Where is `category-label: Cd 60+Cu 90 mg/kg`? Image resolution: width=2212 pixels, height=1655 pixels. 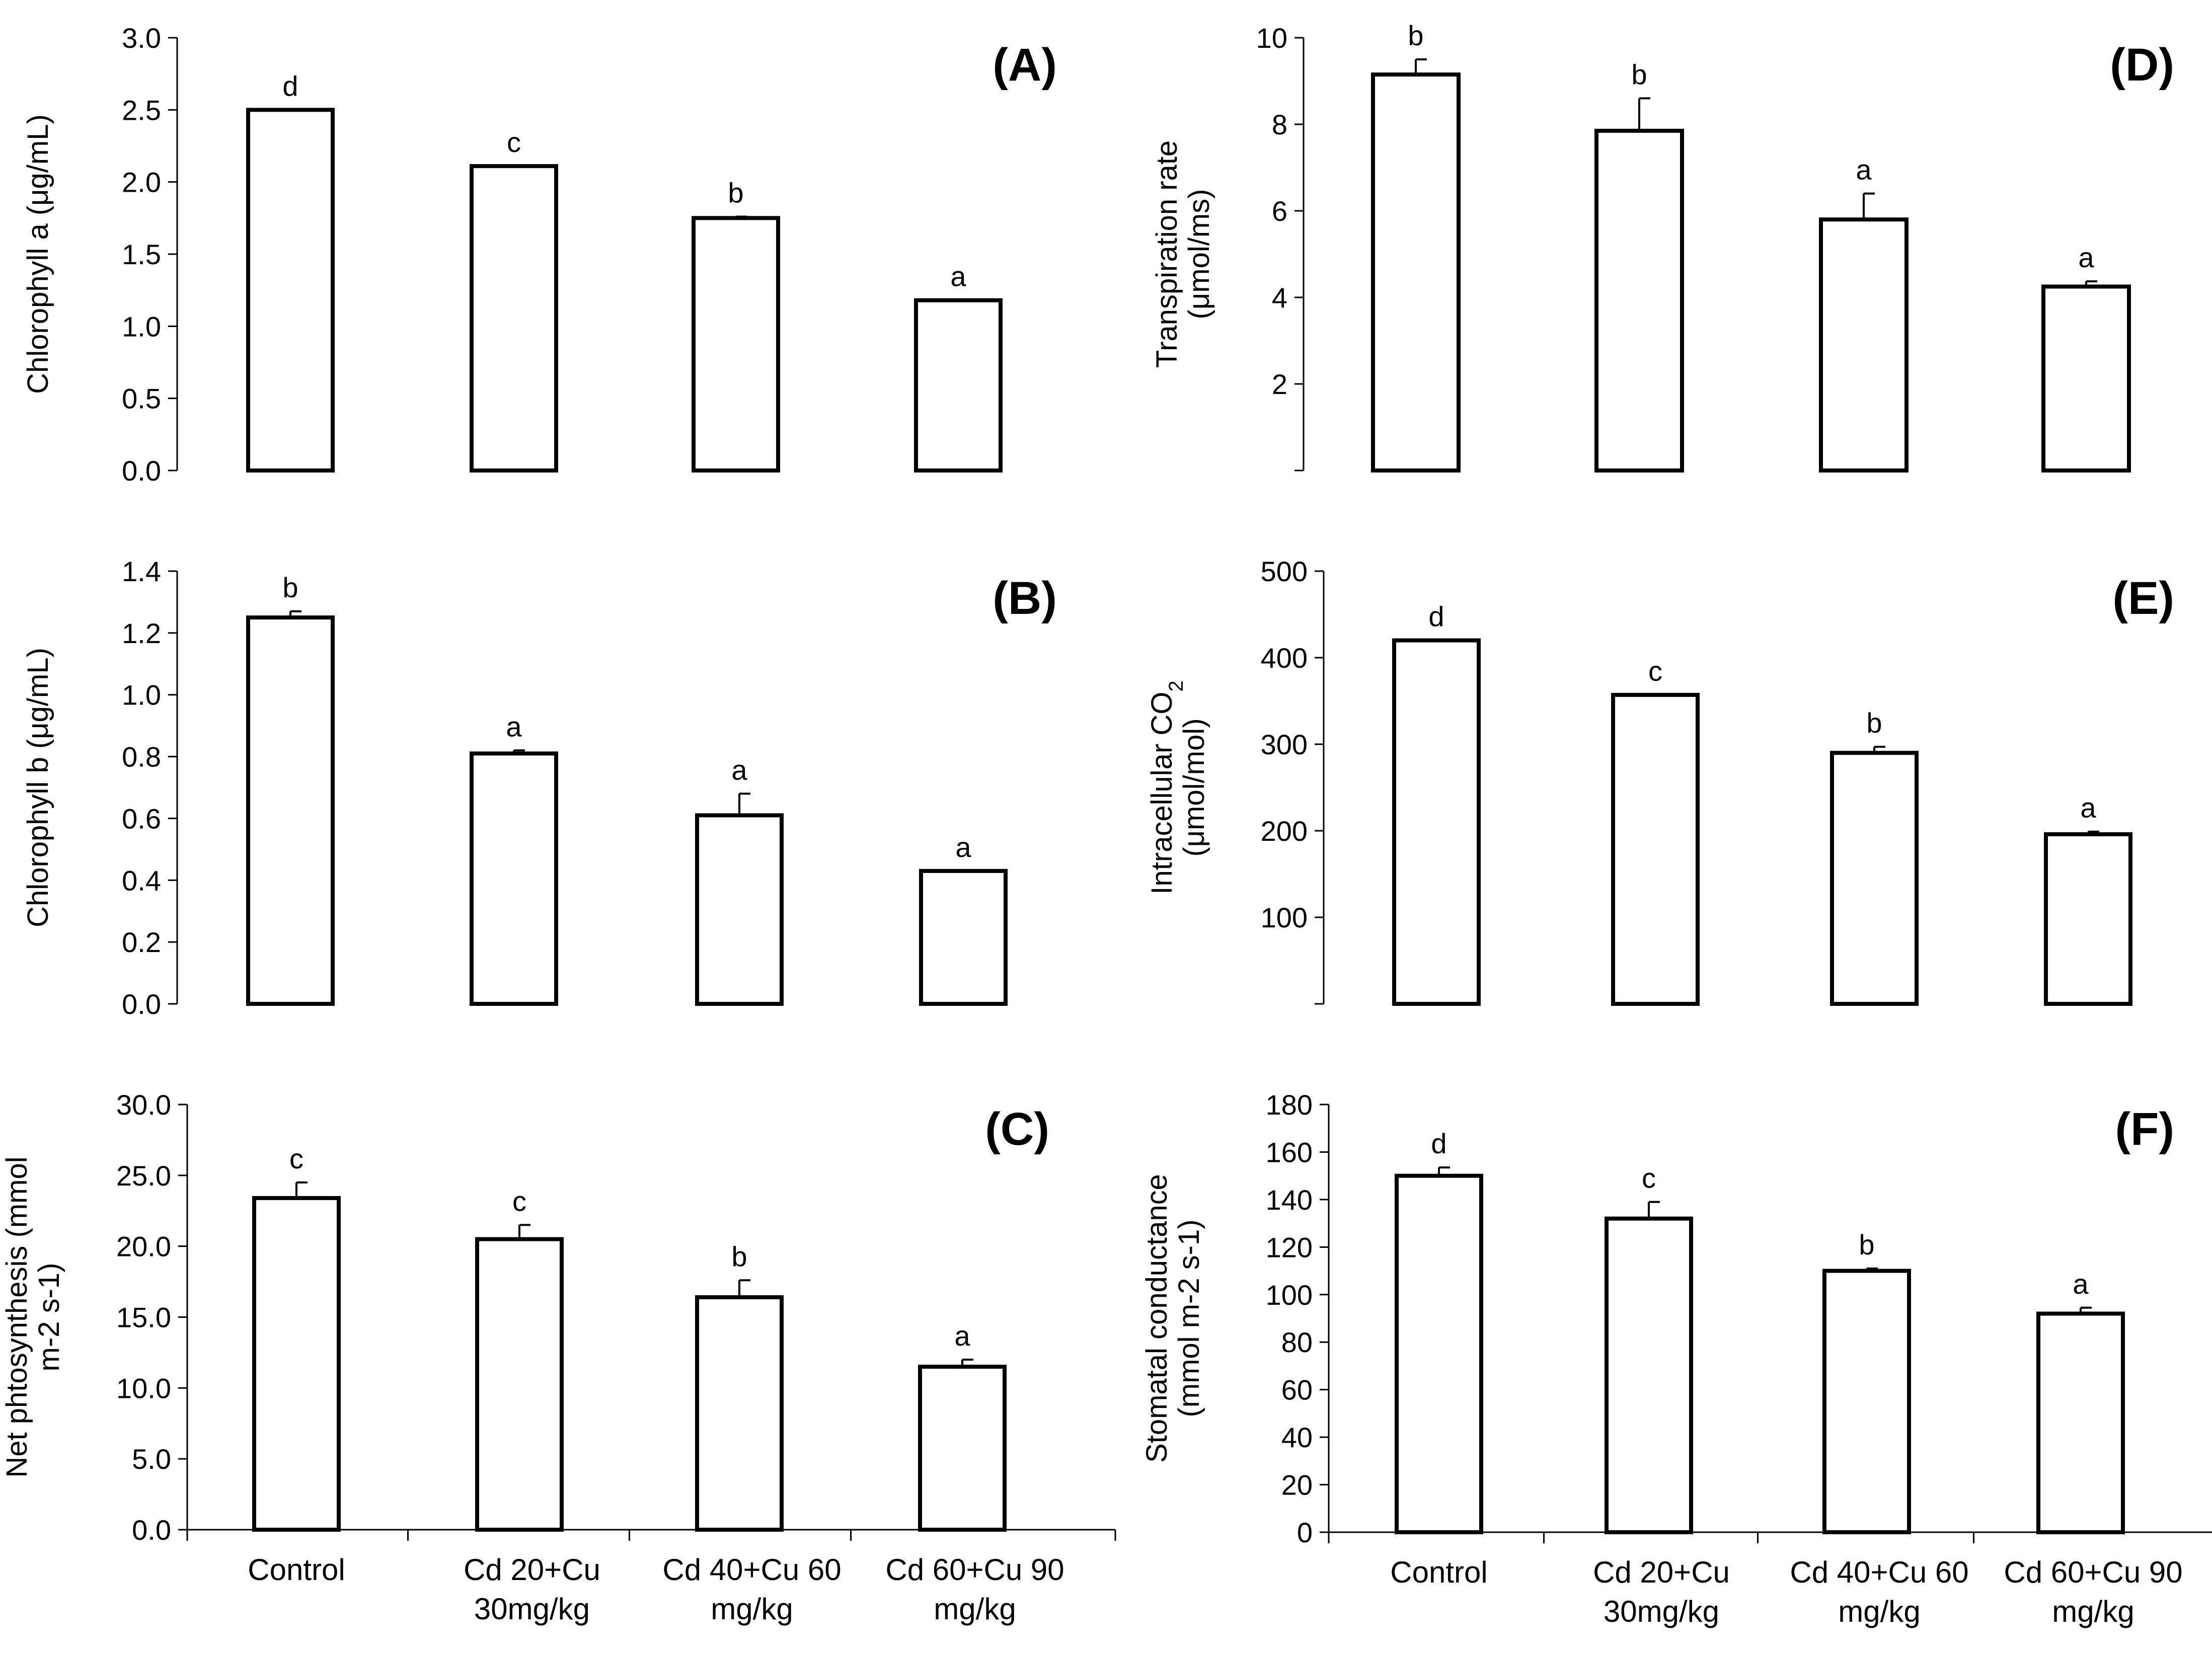 category-label: Cd 60+Cu 90 mg/kg is located at coordinates (974, 1589).